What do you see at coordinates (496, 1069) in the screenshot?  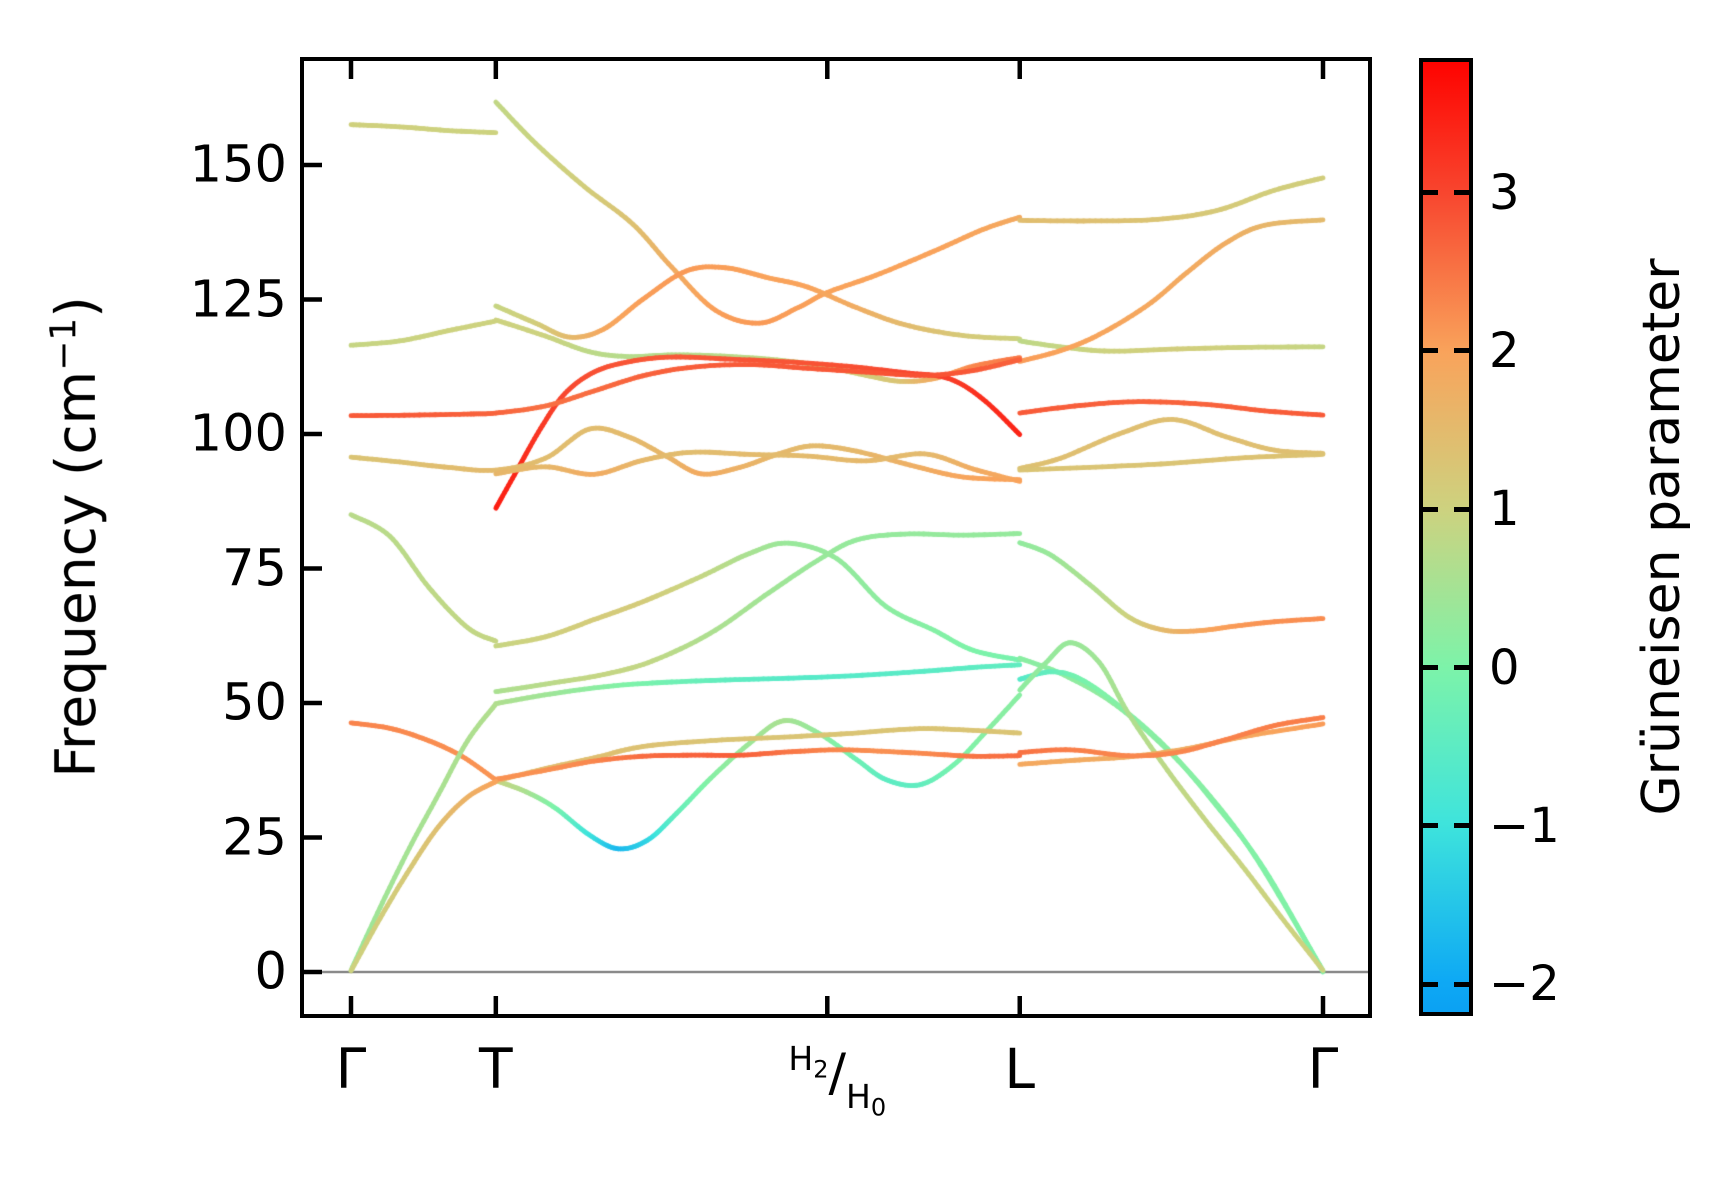 I see `x-tick-label-1: T` at bounding box center [496, 1069].